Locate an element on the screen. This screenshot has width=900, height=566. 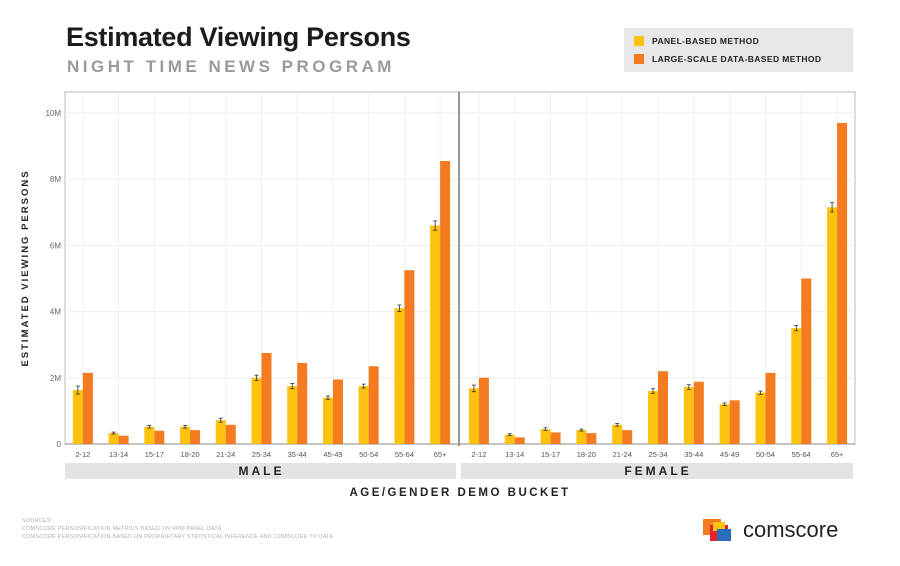
sources-heading: SOURCES: is located at coordinates (37, 521).